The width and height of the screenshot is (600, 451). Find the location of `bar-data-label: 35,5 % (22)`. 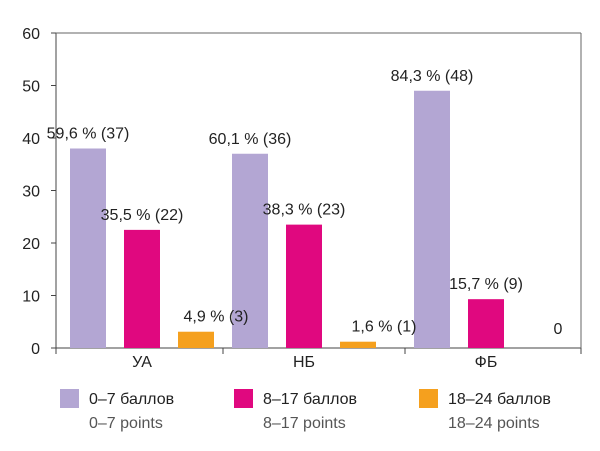

bar-data-label: 35,5 % (22) is located at coordinates (142, 215).